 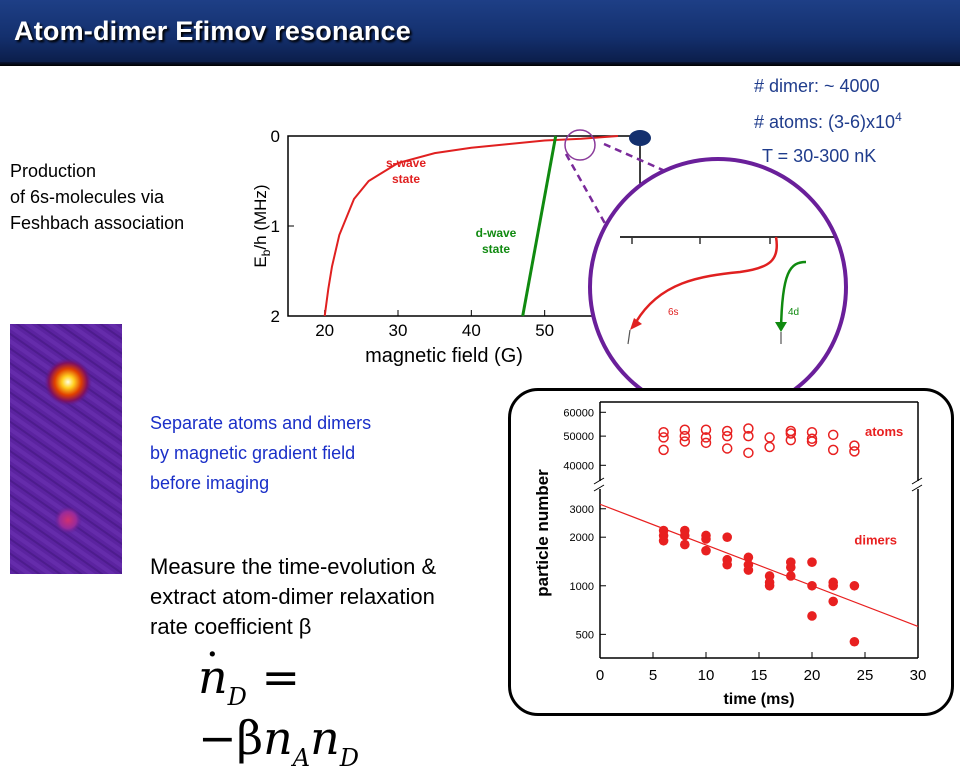 I want to click on production-line: Production, so click(x=53, y=171).